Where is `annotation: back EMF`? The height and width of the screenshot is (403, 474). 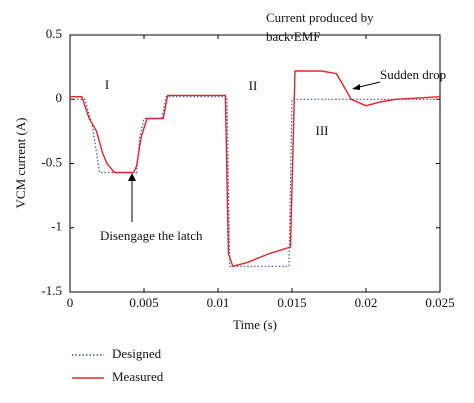 annotation: back EMF is located at coordinates (293, 36).